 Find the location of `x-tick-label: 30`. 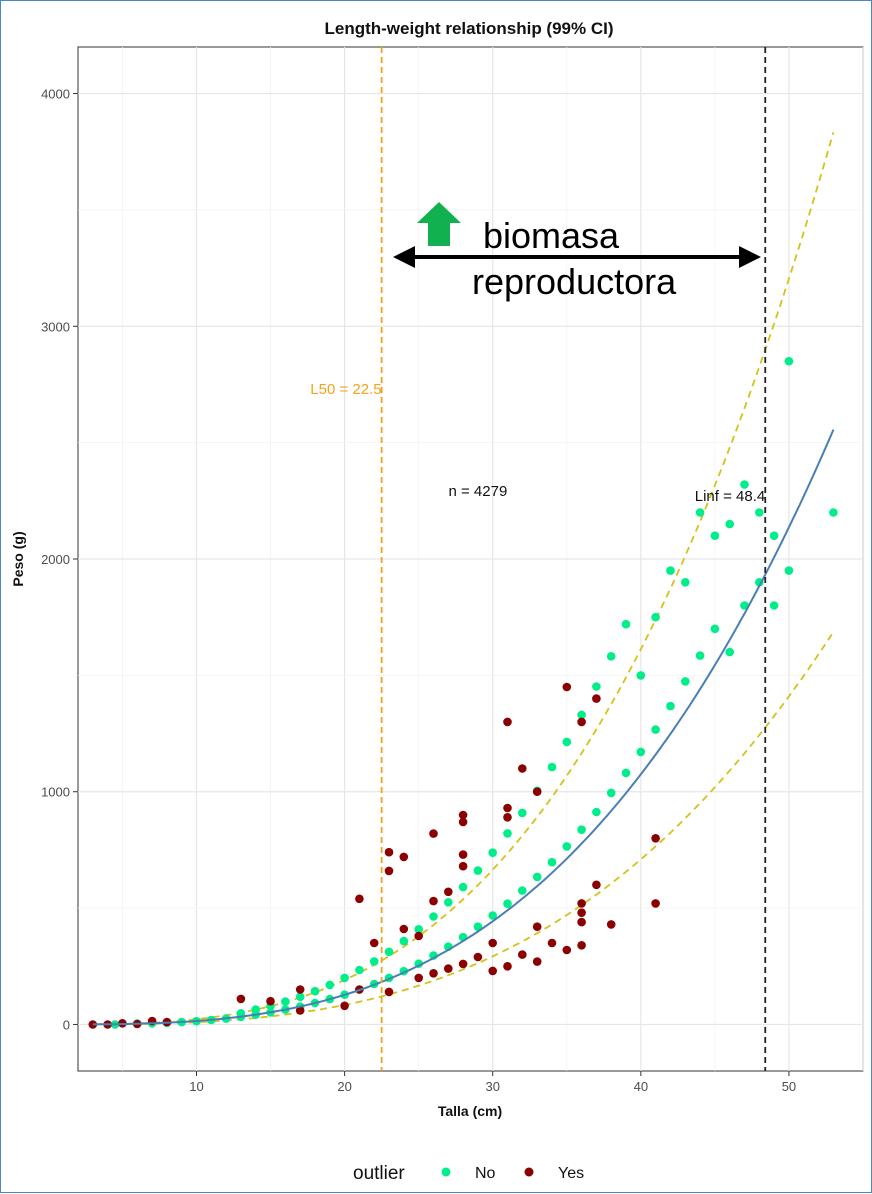

x-tick-label: 30 is located at coordinates (492, 1086).